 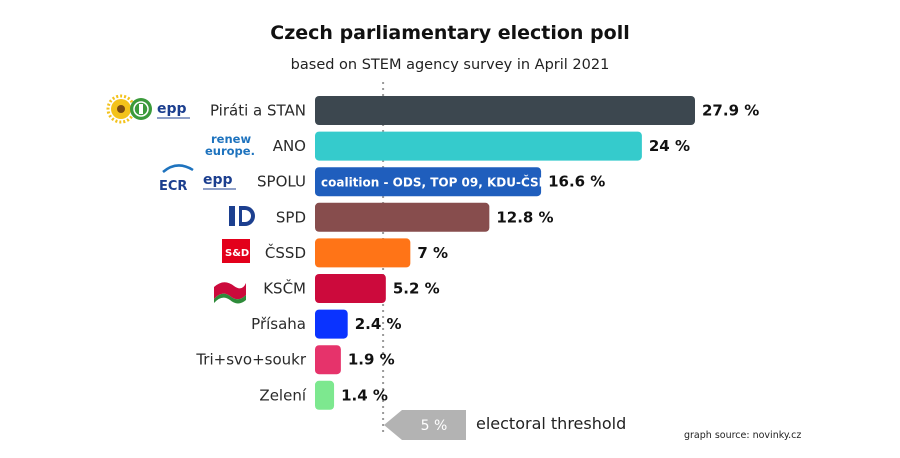 What do you see at coordinates (284, 288) in the screenshot?
I see `category-label-kscm: KSČM` at bounding box center [284, 288].